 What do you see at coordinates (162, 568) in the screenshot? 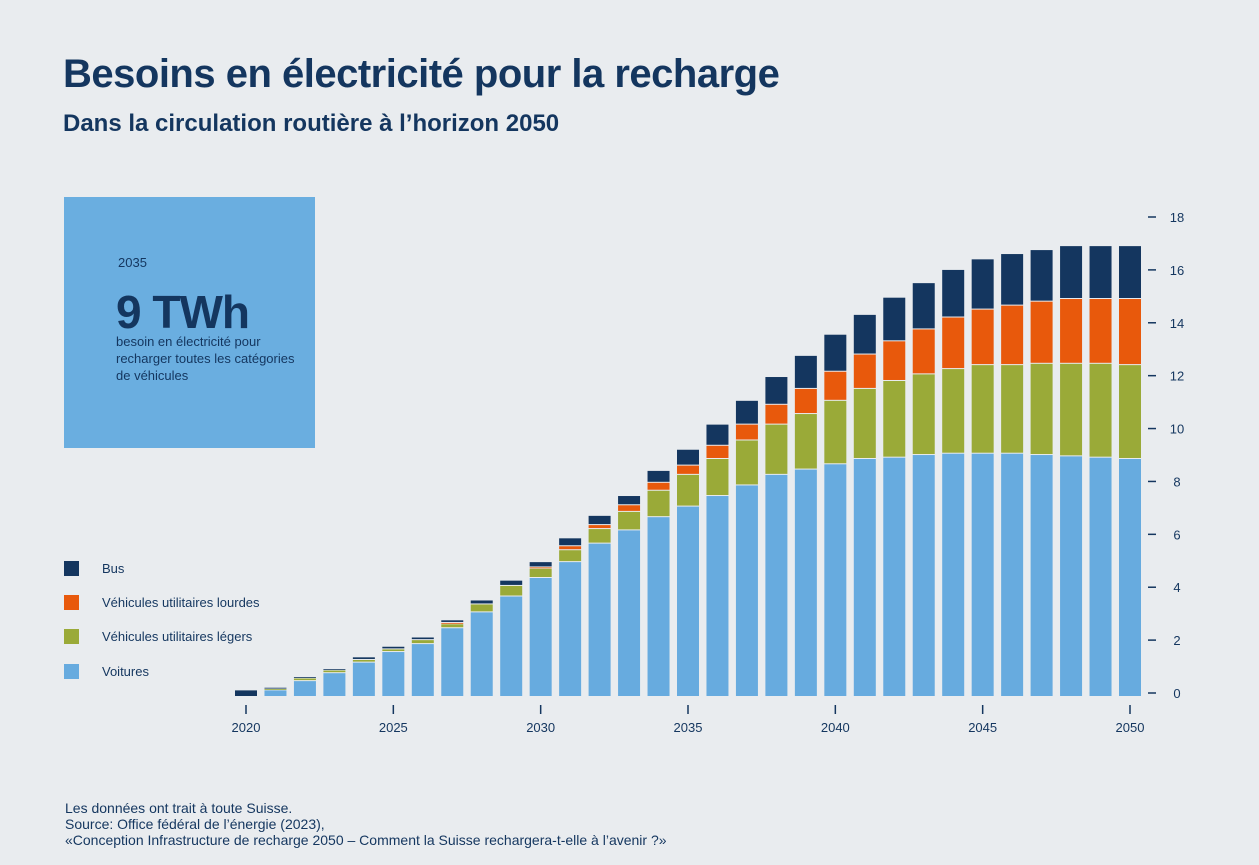
I see `legend-item-bus: Bus` at bounding box center [162, 568].